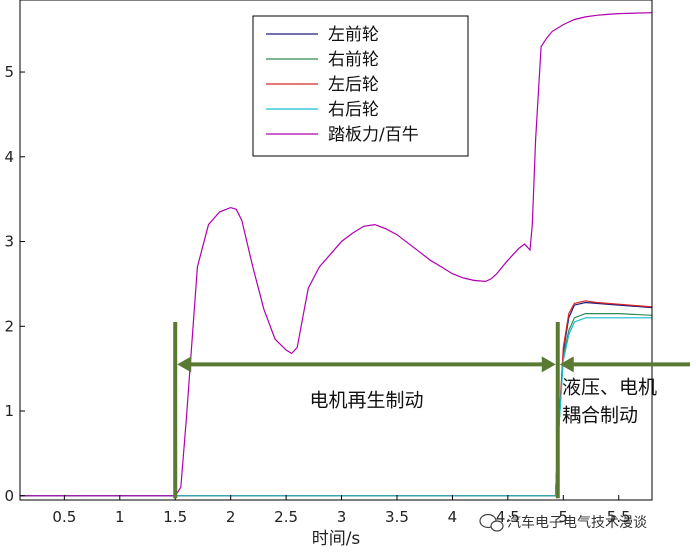 The height and width of the screenshot is (552, 696). What do you see at coordinates (453, 517) in the screenshot?
I see `x-tick-label-7: 4` at bounding box center [453, 517].